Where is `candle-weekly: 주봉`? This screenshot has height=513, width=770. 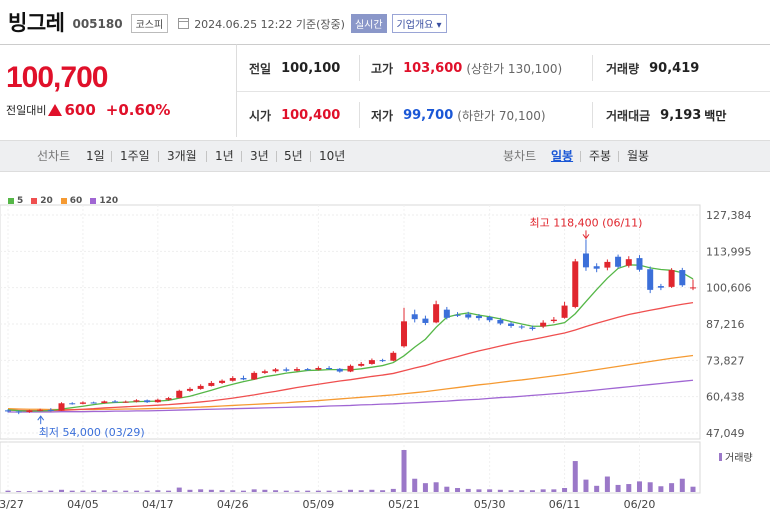 candle-weekly: 주봉 is located at coordinates (600, 156).